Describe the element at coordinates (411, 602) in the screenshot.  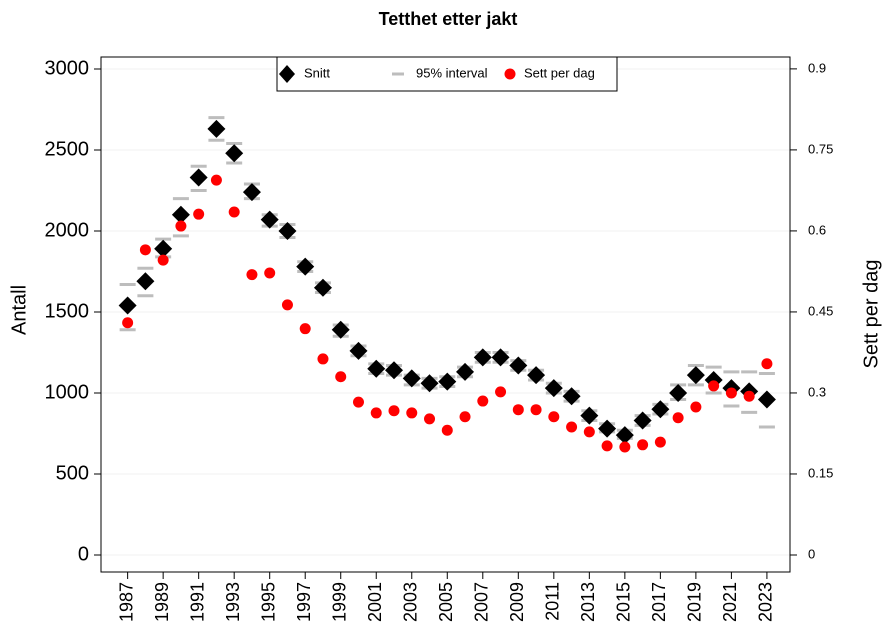
I see `x-tick-label: 2003` at that location.